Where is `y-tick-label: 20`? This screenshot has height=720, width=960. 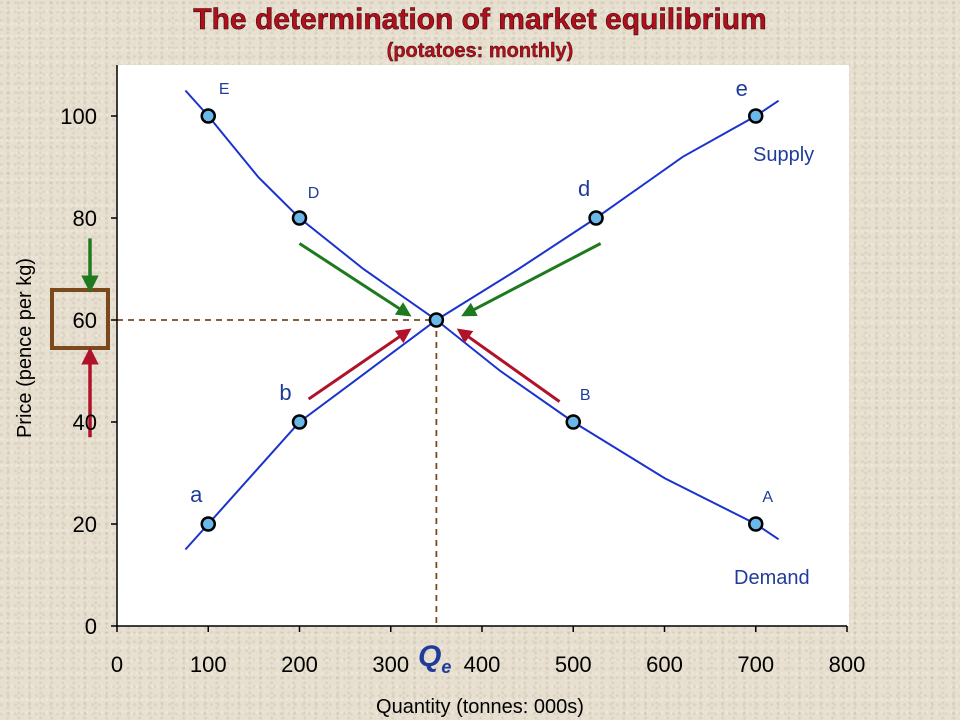 y-tick-label: 20 is located at coordinates (85, 524).